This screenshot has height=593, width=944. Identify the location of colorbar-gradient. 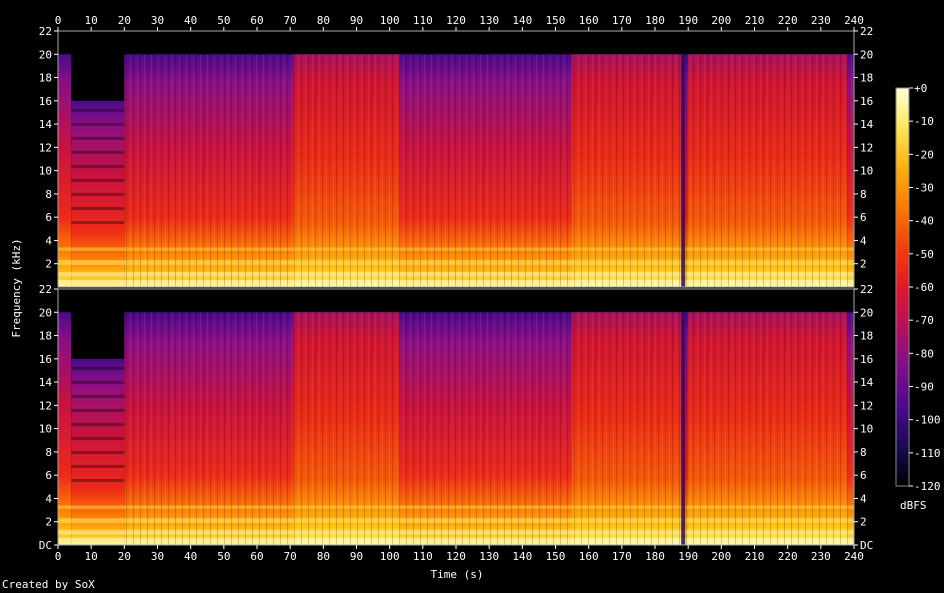
(902, 287).